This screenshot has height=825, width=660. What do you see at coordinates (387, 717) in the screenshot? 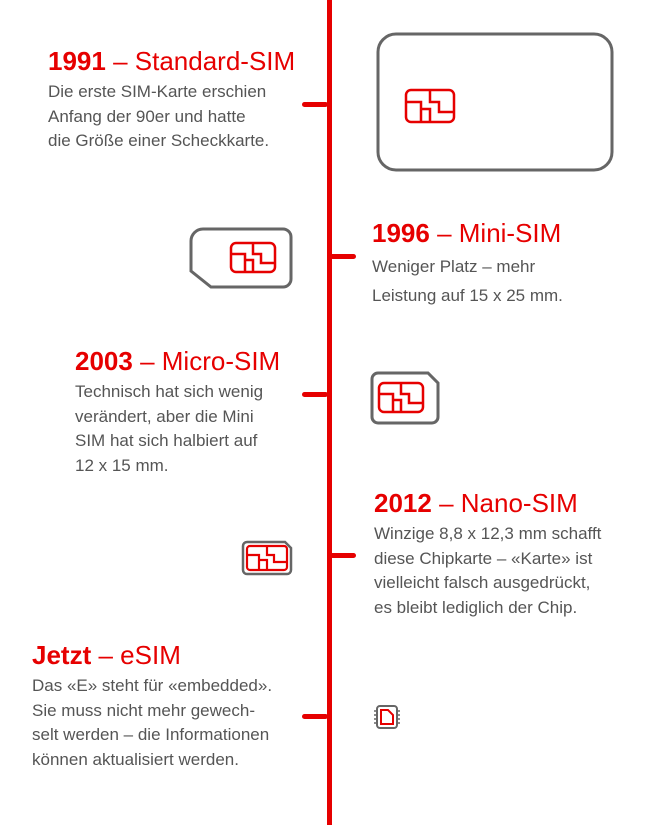
I see `esim-chip-icon` at bounding box center [387, 717].